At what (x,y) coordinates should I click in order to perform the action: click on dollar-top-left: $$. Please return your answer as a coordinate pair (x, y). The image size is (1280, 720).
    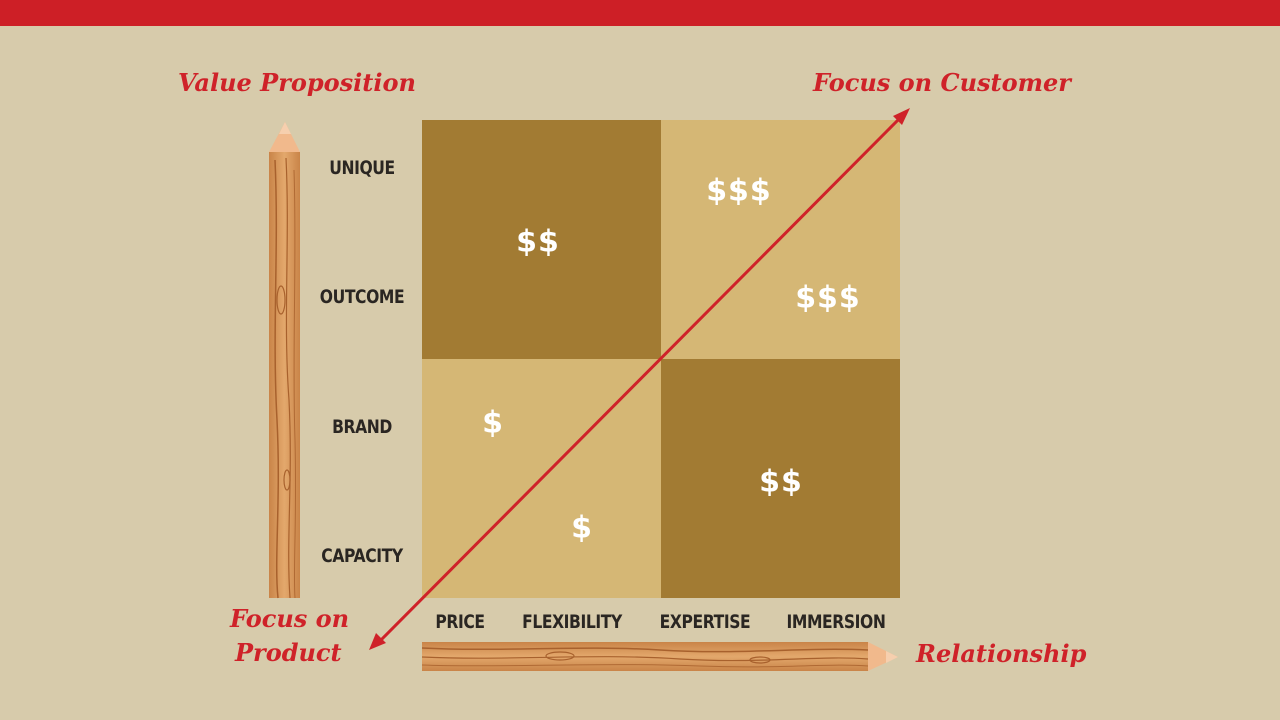
    Looking at the image, I should click on (538, 242).